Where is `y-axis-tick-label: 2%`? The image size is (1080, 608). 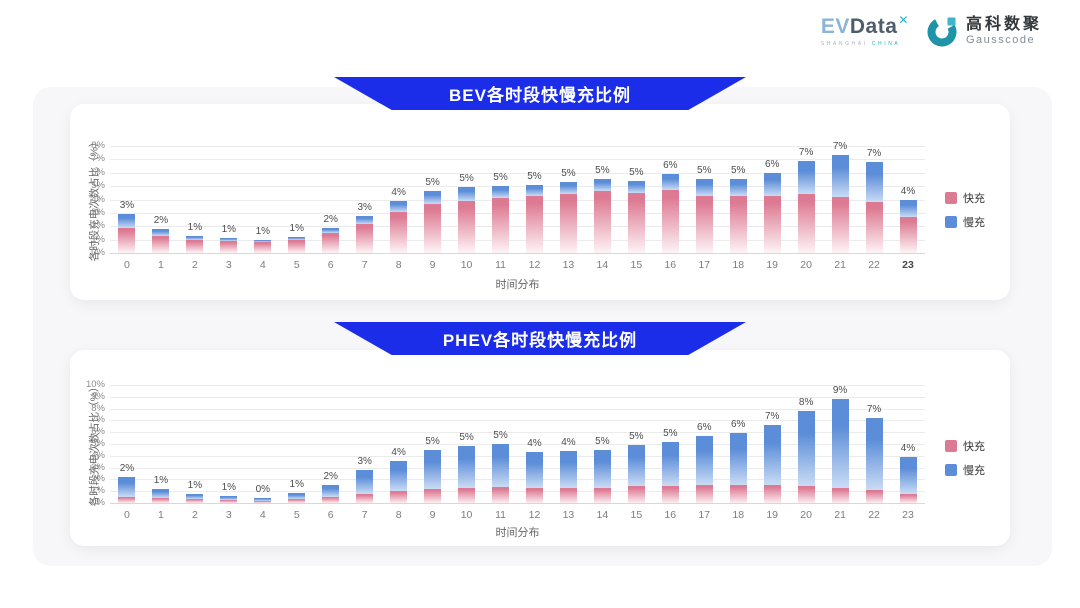 y-axis-tick-label: 2% is located at coordinates (98, 226).